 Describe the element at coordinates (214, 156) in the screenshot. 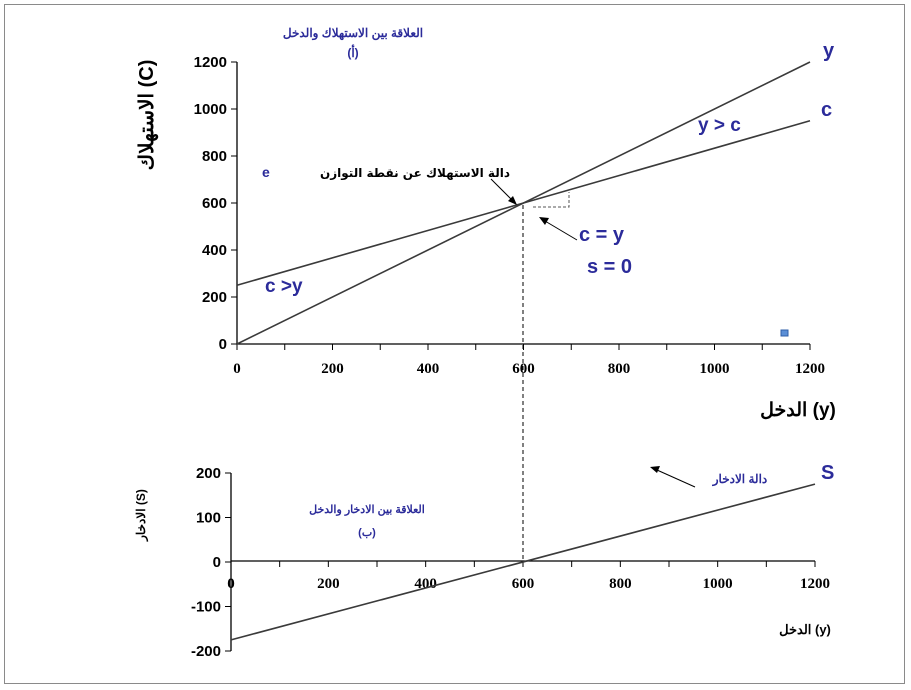

I see `y-tick-label: 800` at that location.